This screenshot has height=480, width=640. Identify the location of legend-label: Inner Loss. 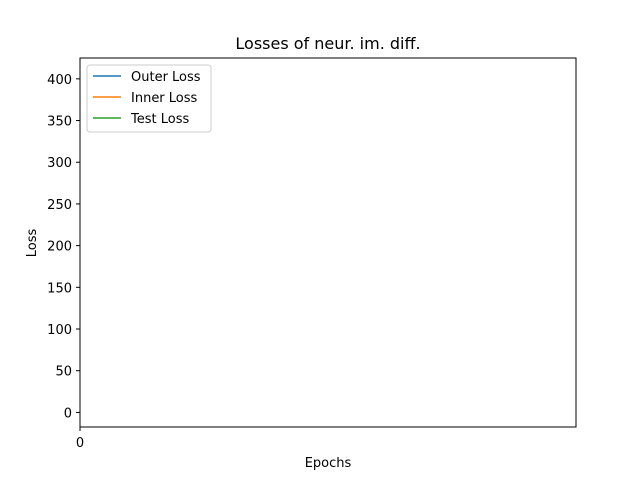
(164, 98).